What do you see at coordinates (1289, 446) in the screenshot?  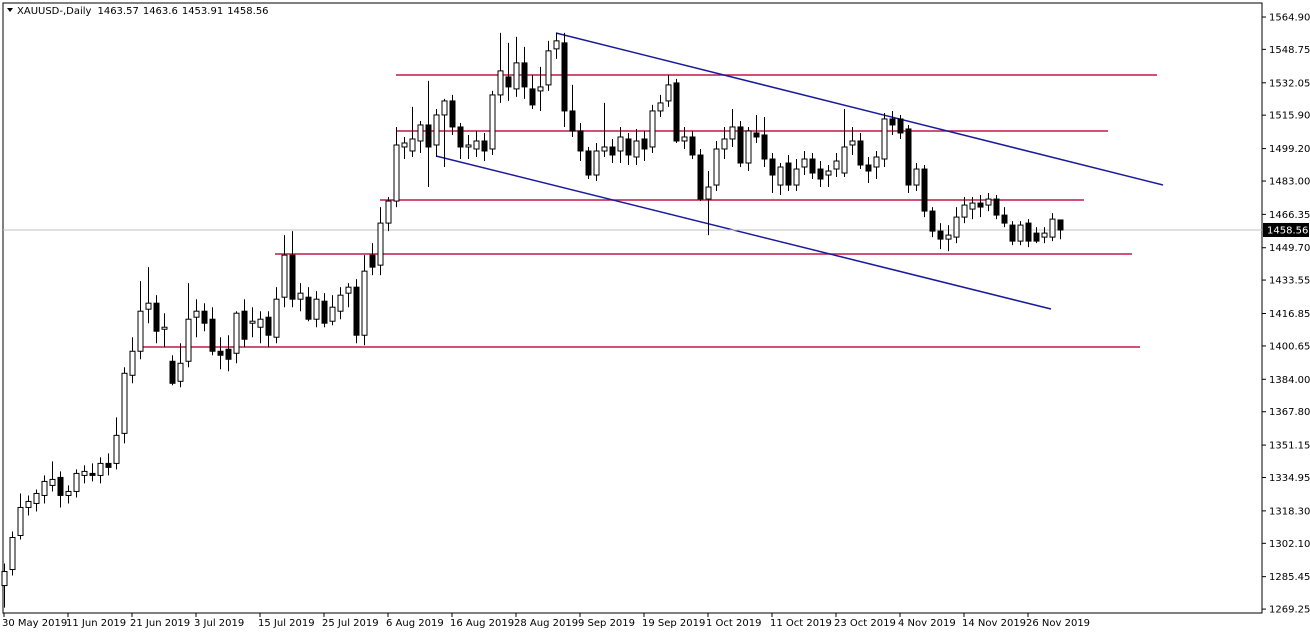 I see `y-tick-label: 1351.15` at bounding box center [1289, 446].